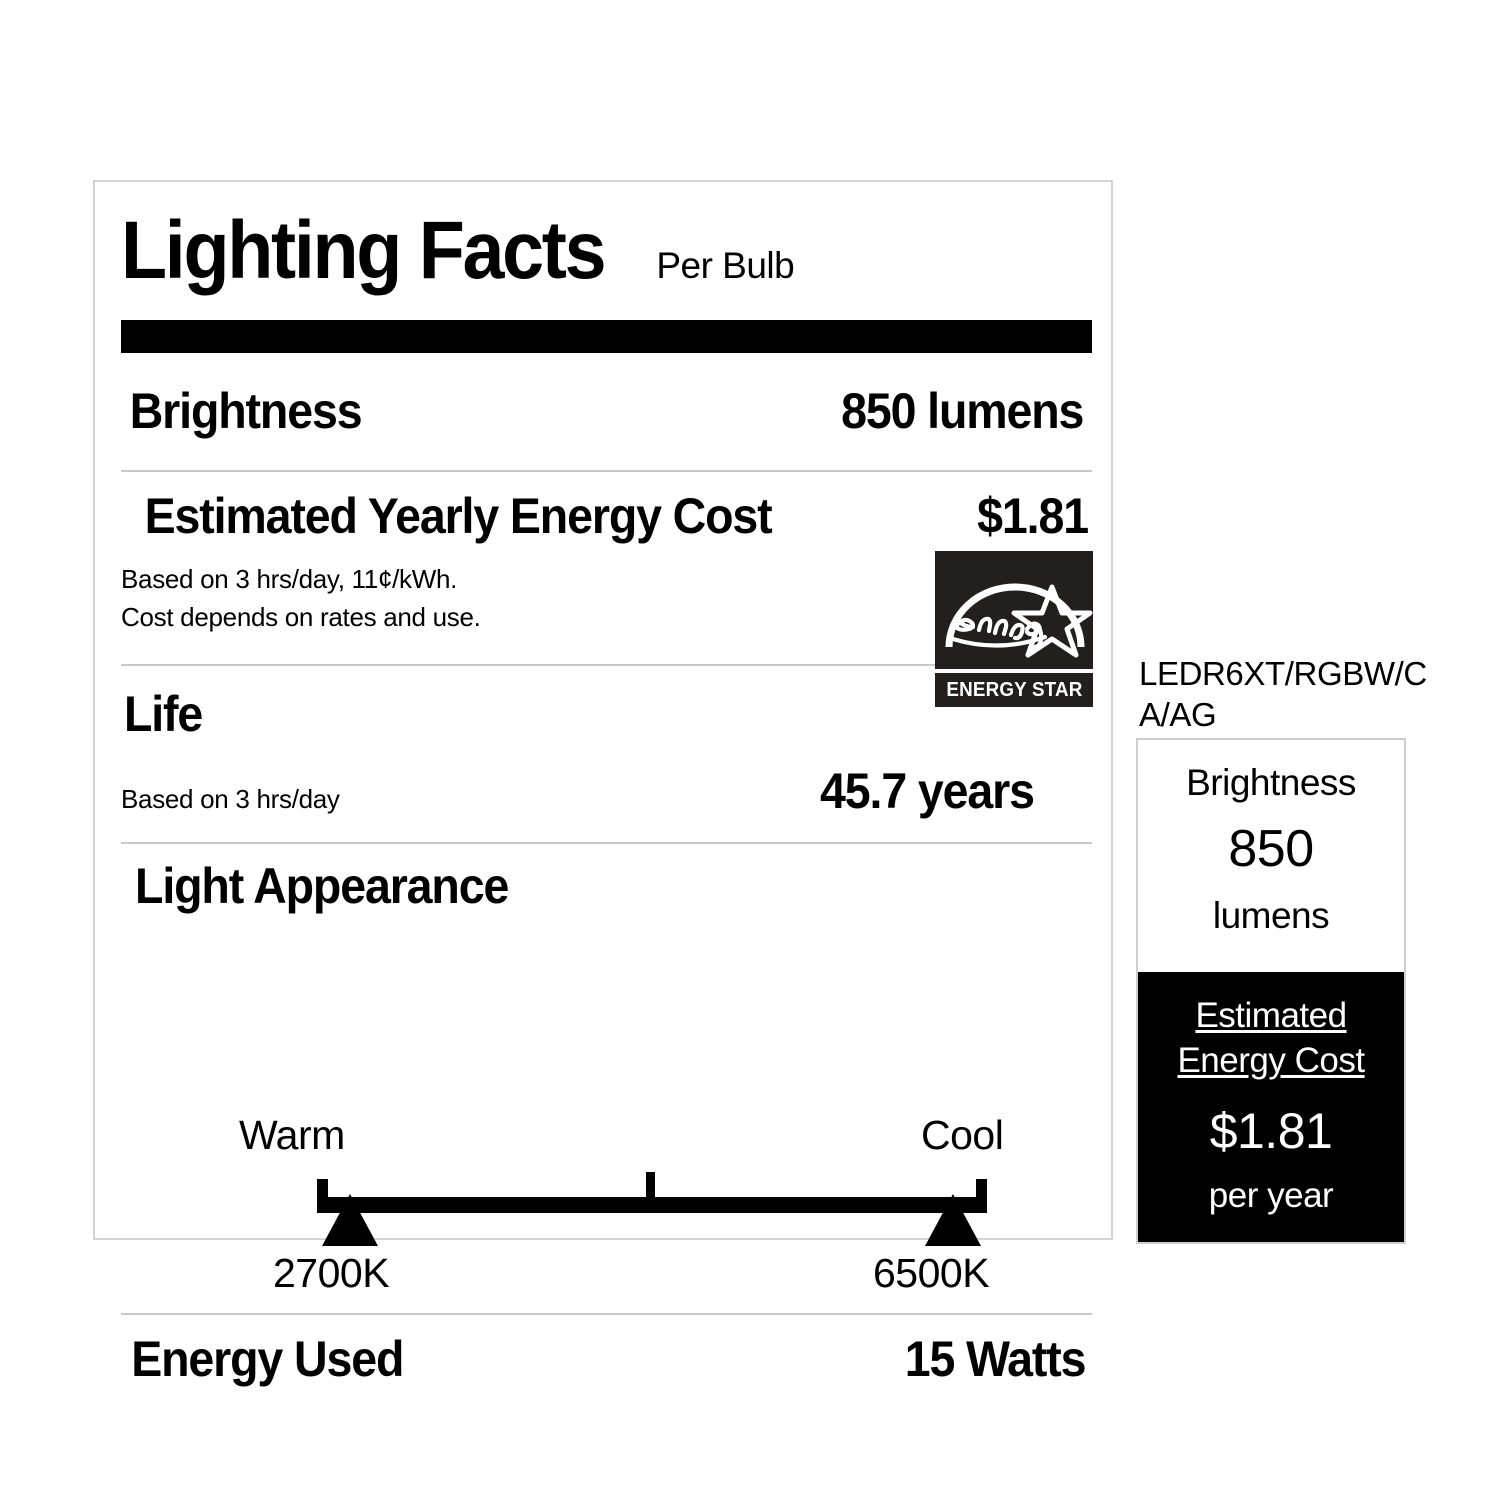 The width and height of the screenshot is (1500, 1500). I want to click on side-brightness-unit: lumens, so click(1271, 915).